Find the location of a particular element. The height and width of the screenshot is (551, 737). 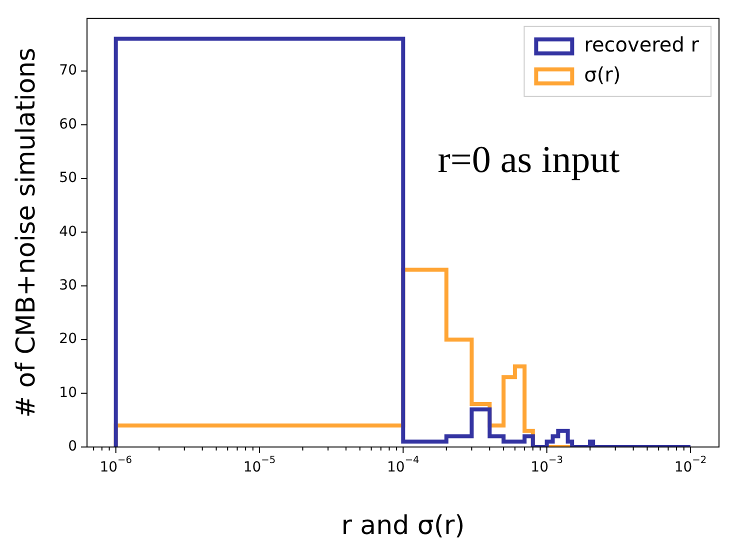

y-tick-label: 20 is located at coordinates (68, 339).